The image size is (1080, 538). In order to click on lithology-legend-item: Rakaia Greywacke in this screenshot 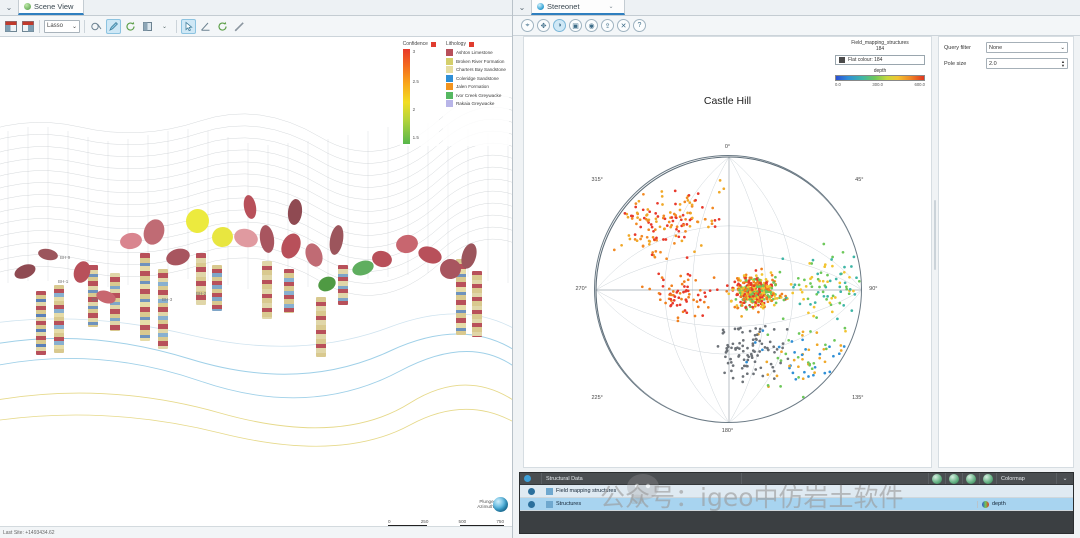, I will do `click(475, 103)`.